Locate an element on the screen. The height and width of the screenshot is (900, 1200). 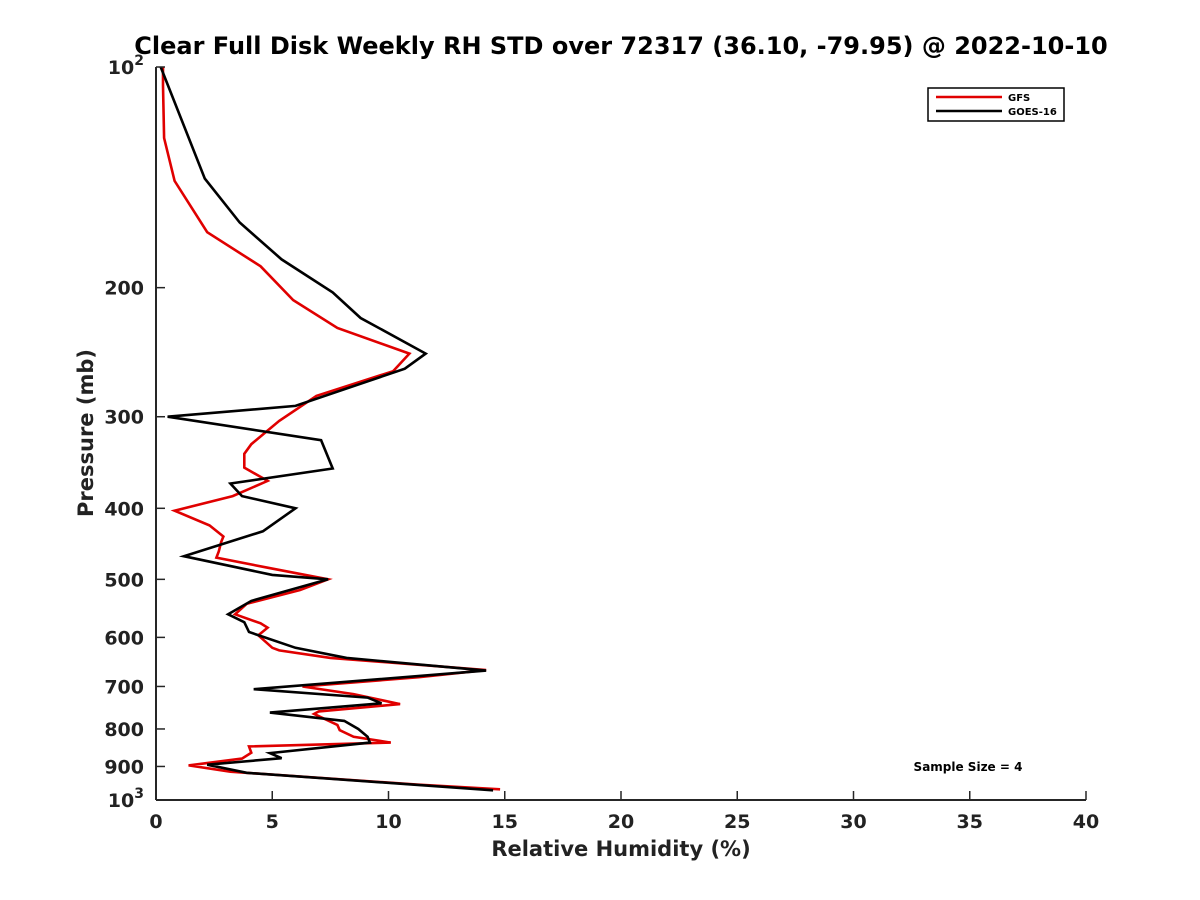
x-tick-label: 5 is located at coordinates (272, 822).